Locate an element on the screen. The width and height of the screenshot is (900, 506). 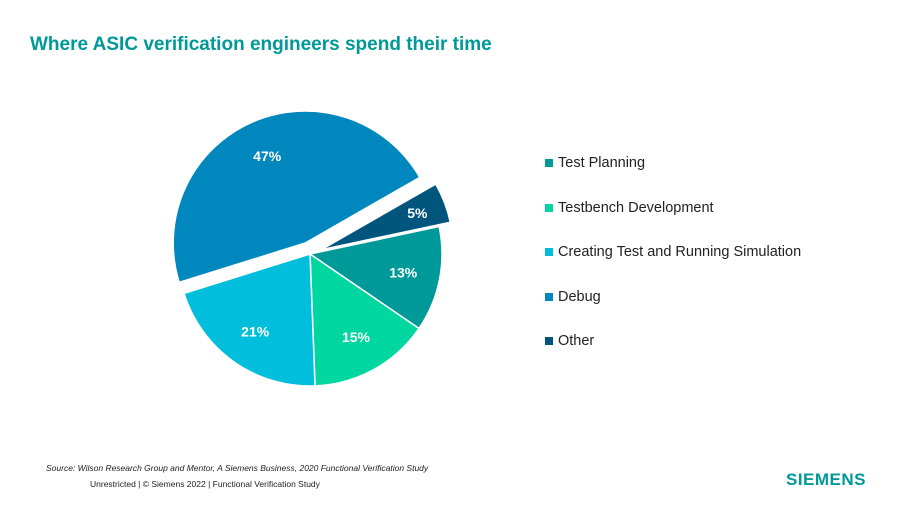
legend-item: Creating Test and Running Simulation is located at coordinates (673, 252).